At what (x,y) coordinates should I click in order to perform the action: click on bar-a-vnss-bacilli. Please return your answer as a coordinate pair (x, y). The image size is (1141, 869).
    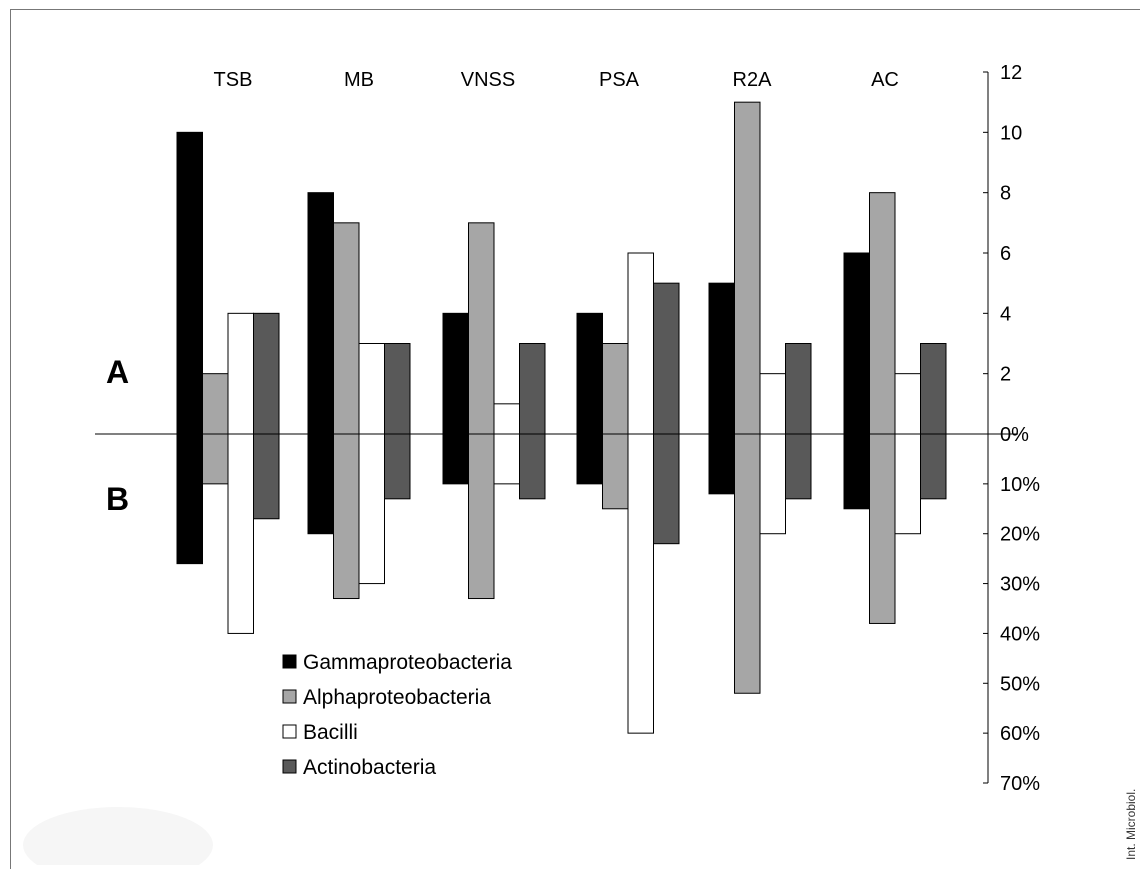
    Looking at the image, I should click on (506, 419).